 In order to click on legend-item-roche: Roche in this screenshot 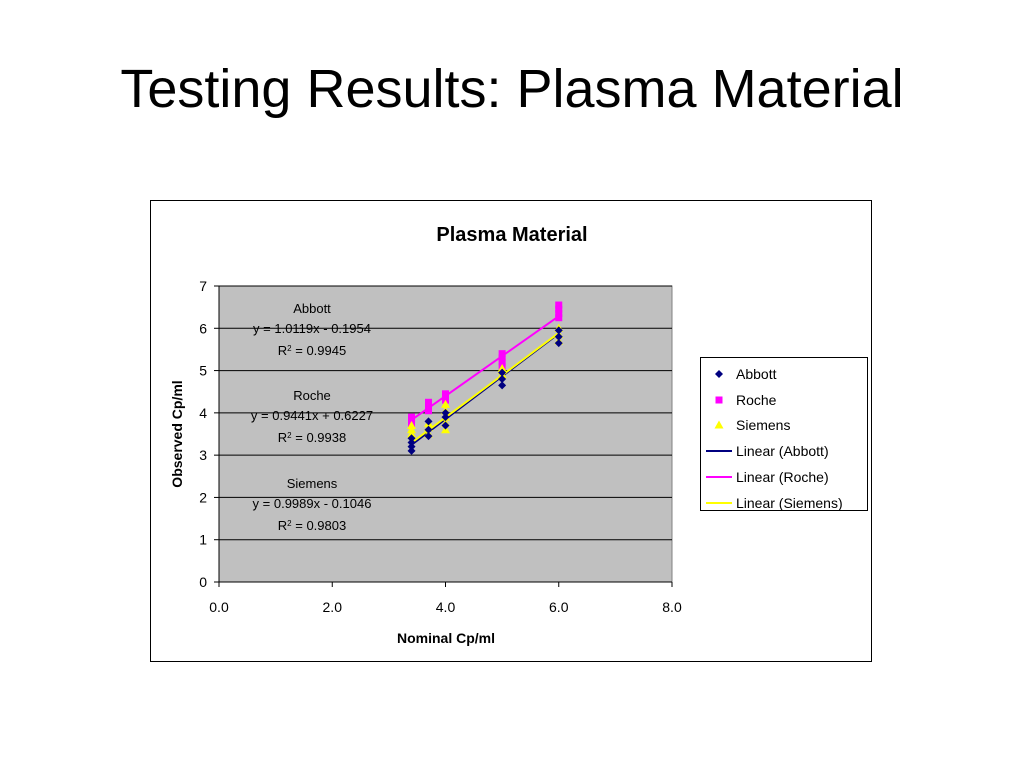, I will do `click(786, 400)`.